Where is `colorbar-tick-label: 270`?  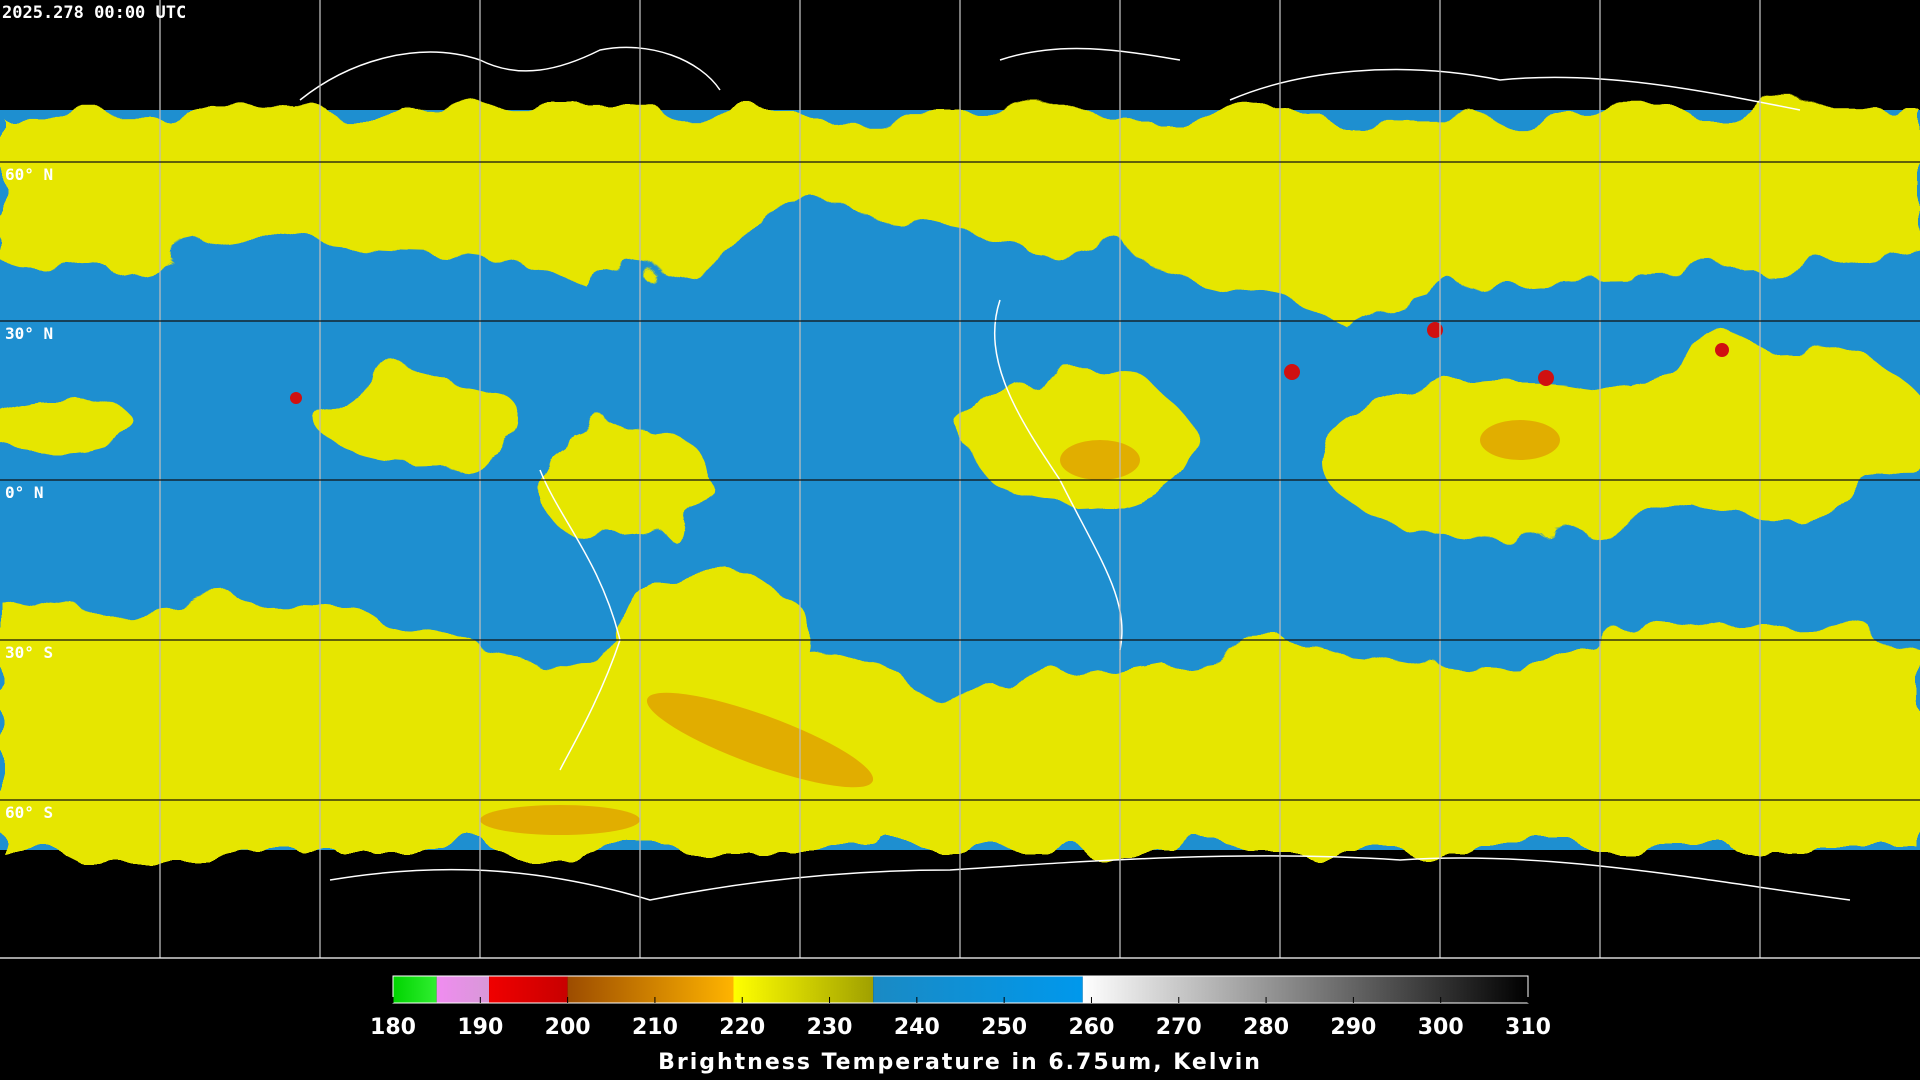 colorbar-tick-label: 270 is located at coordinates (1179, 1027).